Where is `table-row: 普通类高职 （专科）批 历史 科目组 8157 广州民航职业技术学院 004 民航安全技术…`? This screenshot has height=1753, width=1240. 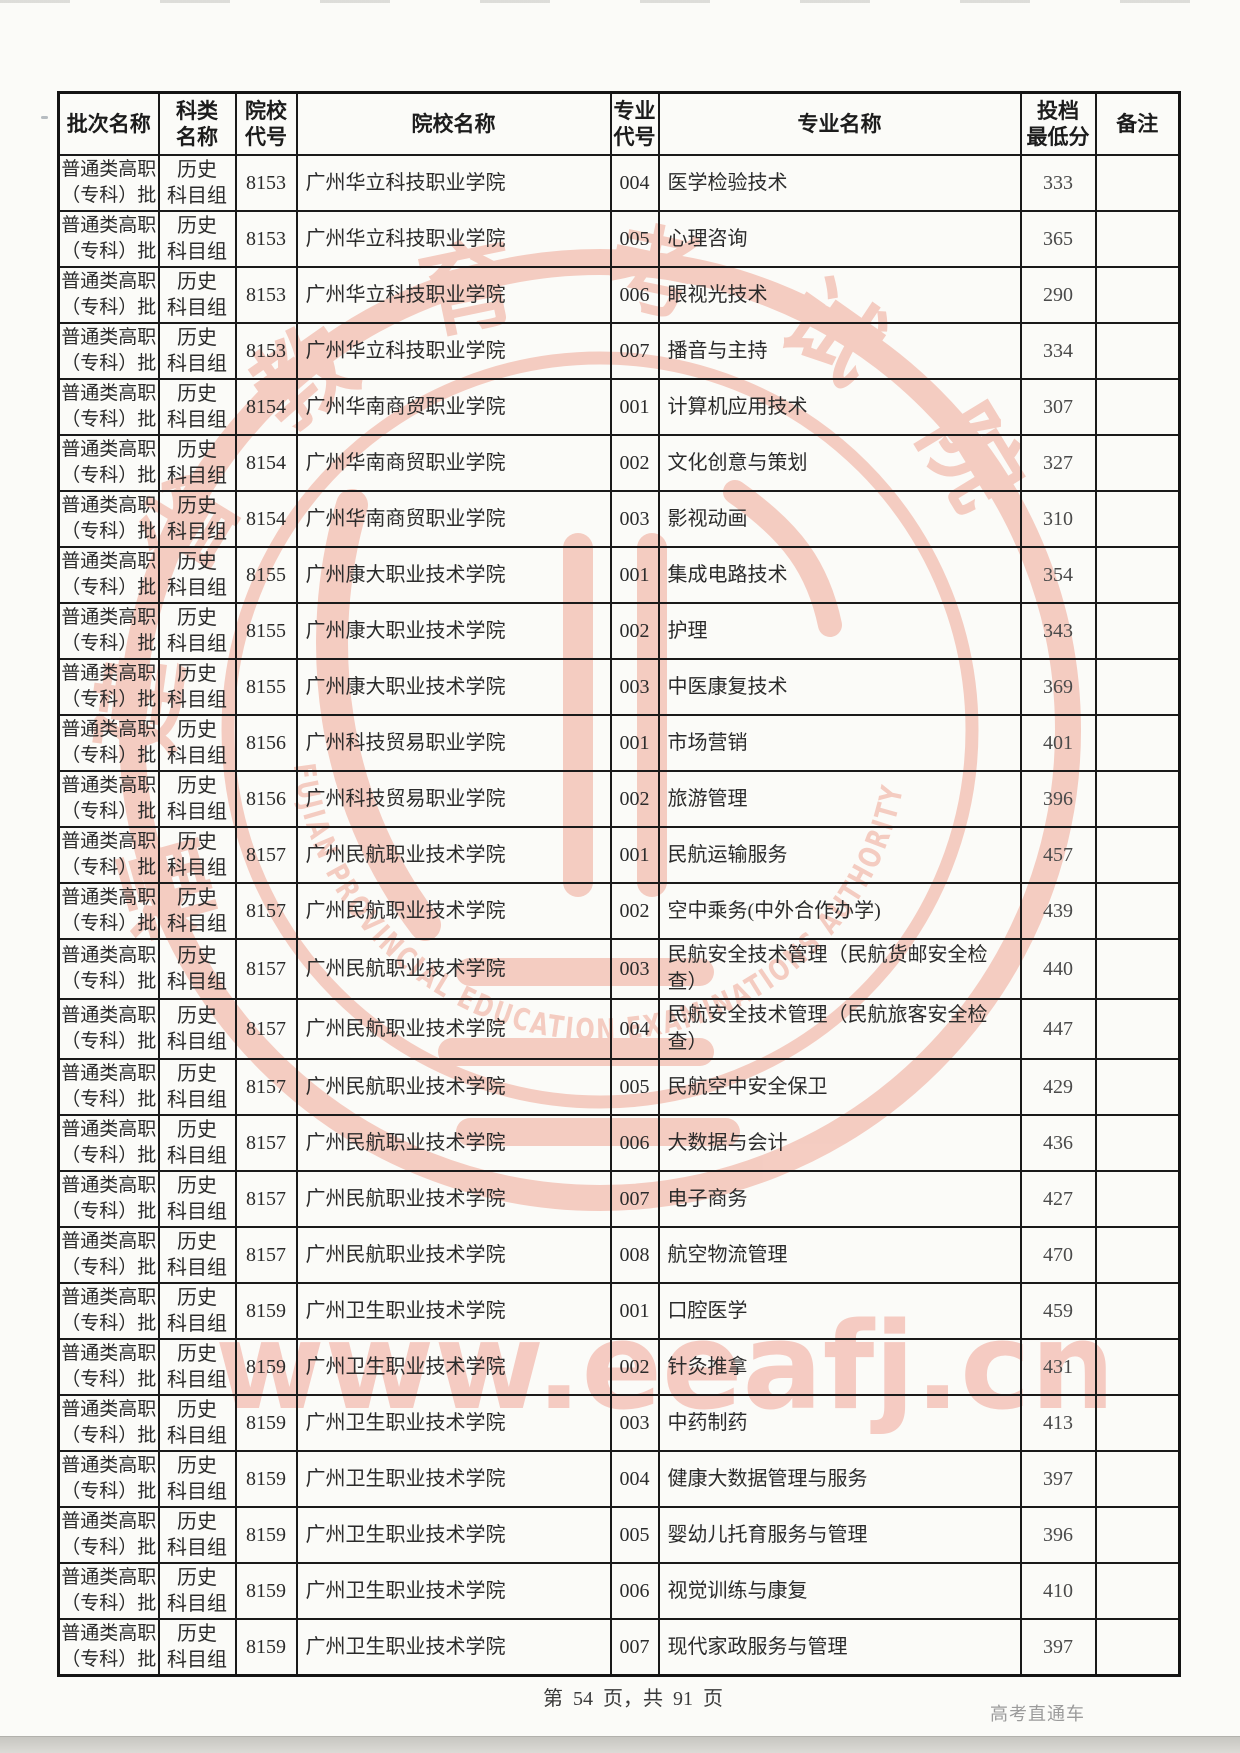 table-row: 普通类高职 （专科）批 历史 科目组 8157 广州民航职业技术学院 004 民航安全技术… is located at coordinates (619, 1029).